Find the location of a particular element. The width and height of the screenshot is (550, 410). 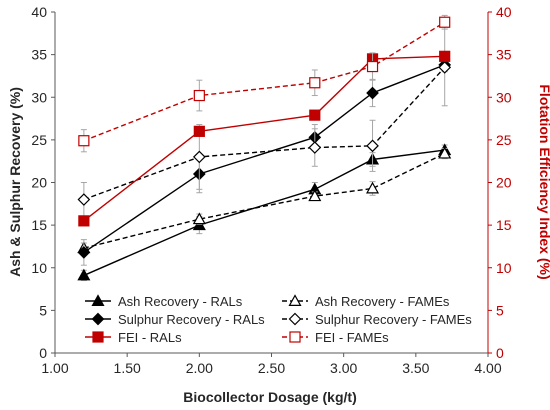

x-axis-title: Biocollector Dosage (kg/t) is located at coordinates (269, 397).